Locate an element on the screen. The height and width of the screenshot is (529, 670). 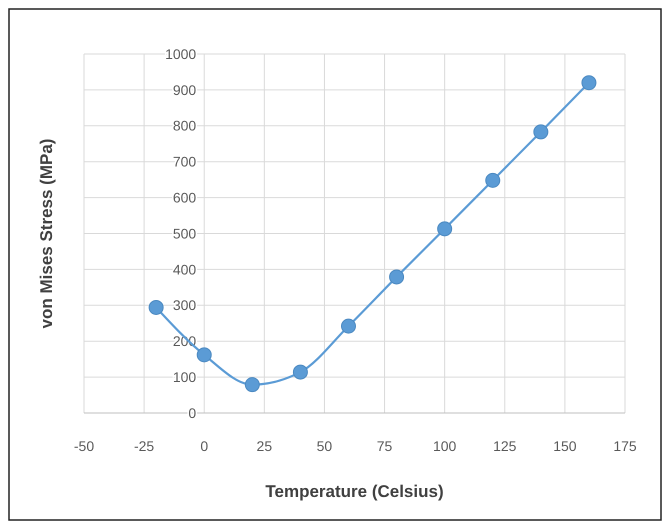
x-tick-label: 25 is located at coordinates (264, 446).